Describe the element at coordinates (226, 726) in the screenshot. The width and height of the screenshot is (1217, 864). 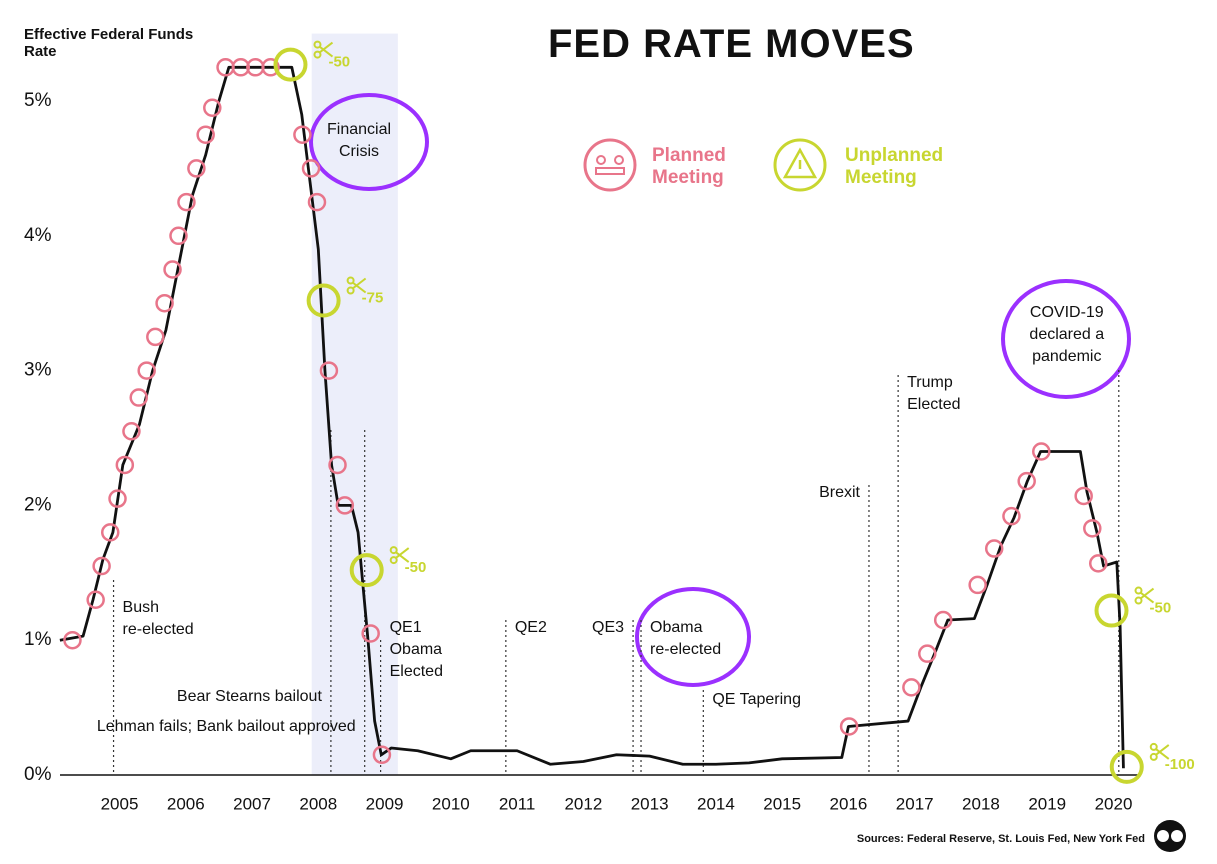
I see `annotation-text: Lehman fails; Bank bailout approved` at that location.